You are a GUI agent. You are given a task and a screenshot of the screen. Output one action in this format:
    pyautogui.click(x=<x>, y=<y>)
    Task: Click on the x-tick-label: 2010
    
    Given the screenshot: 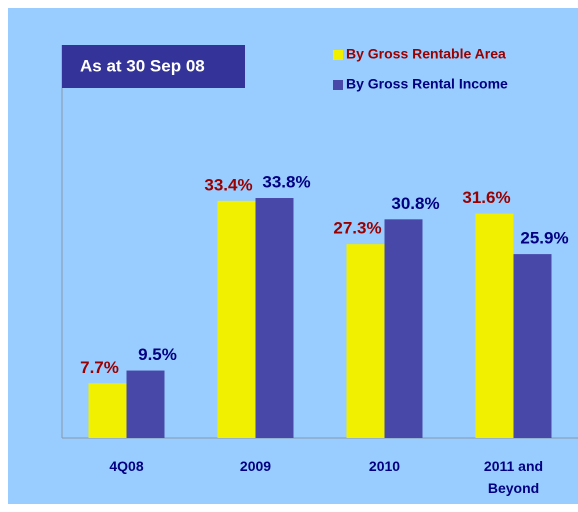 What is the action you would take?
    pyautogui.click(x=384, y=466)
    